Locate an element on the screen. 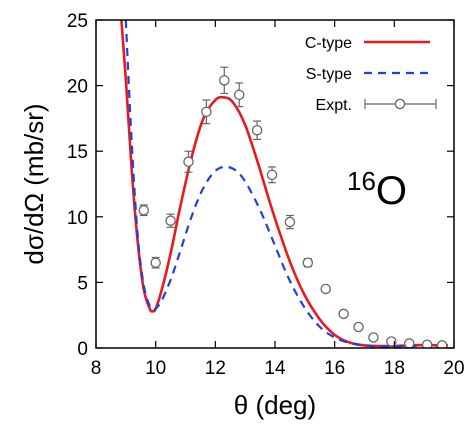 The image size is (474, 427). x-tick-label: 12 is located at coordinates (215, 368).